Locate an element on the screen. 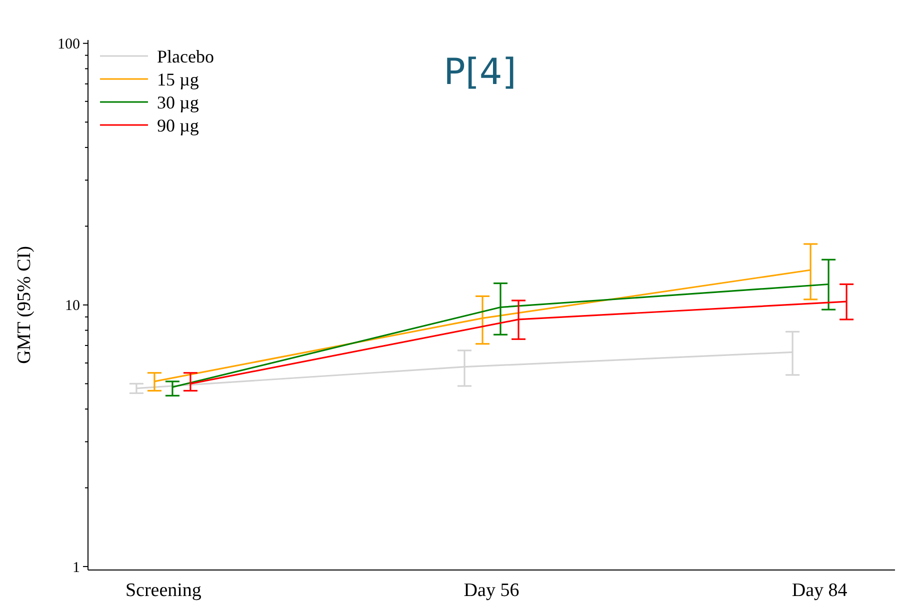  legend-label: Placebo is located at coordinates (185, 56).